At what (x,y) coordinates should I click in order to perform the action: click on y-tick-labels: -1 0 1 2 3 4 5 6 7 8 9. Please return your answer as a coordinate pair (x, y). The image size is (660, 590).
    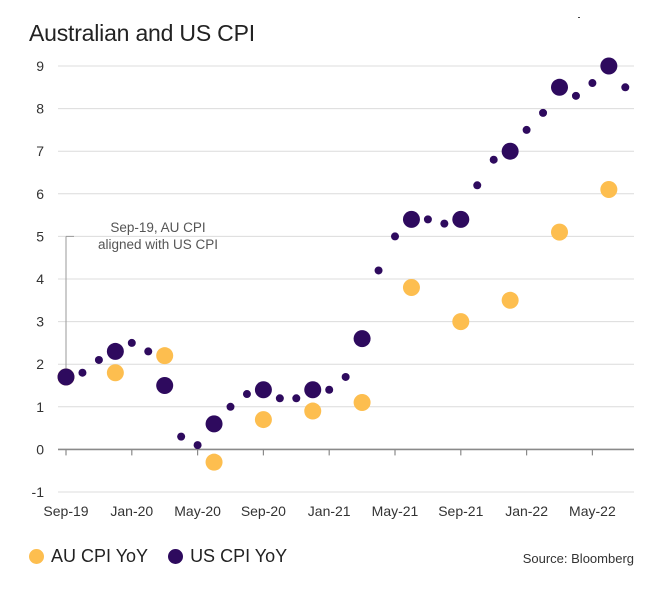
    Looking at the image, I should click on (38, 279).